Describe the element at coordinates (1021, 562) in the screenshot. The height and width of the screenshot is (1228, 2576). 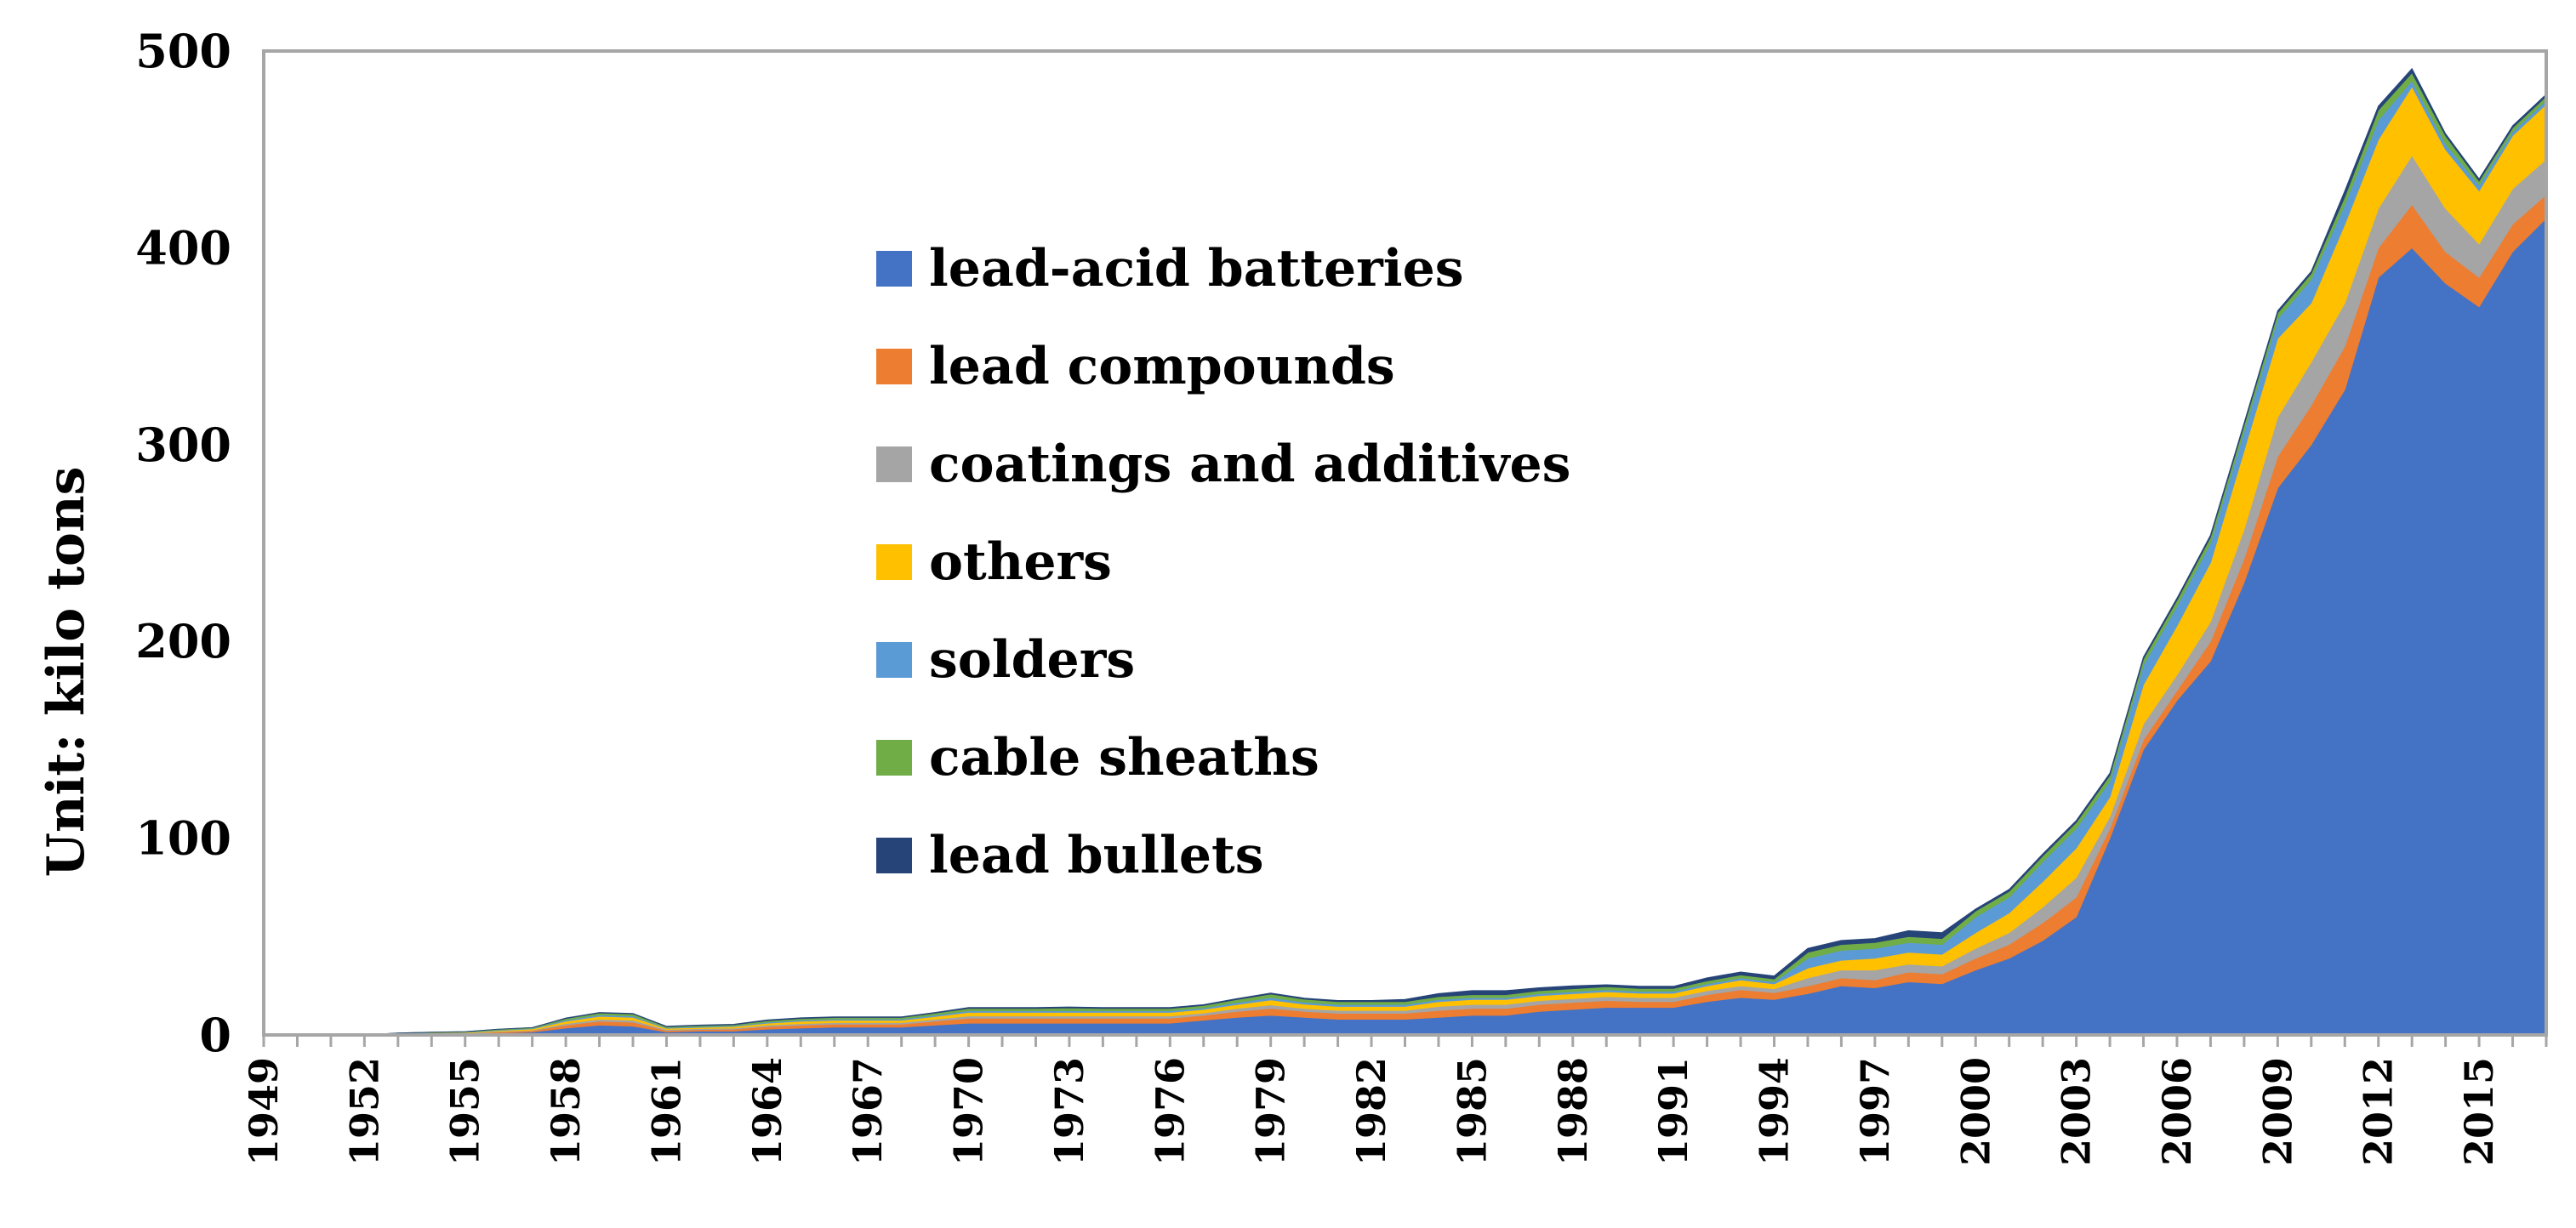
I see `legend-label: others` at that location.